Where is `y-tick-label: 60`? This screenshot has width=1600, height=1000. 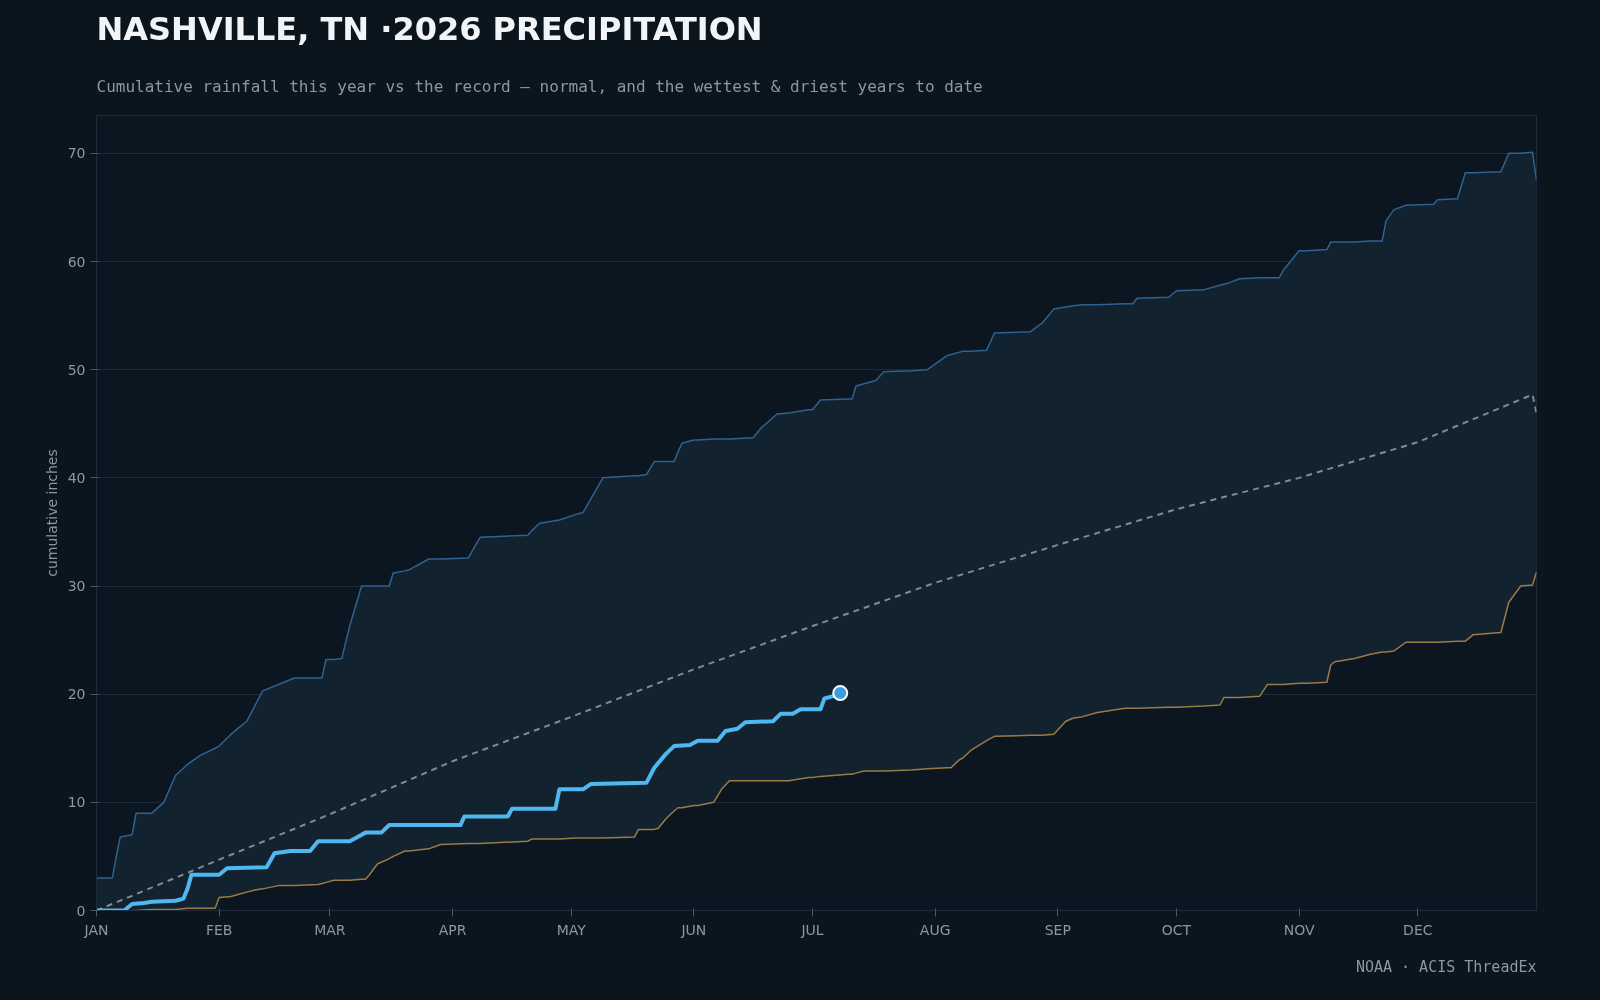 y-tick-label: 60 is located at coordinates (76, 261).